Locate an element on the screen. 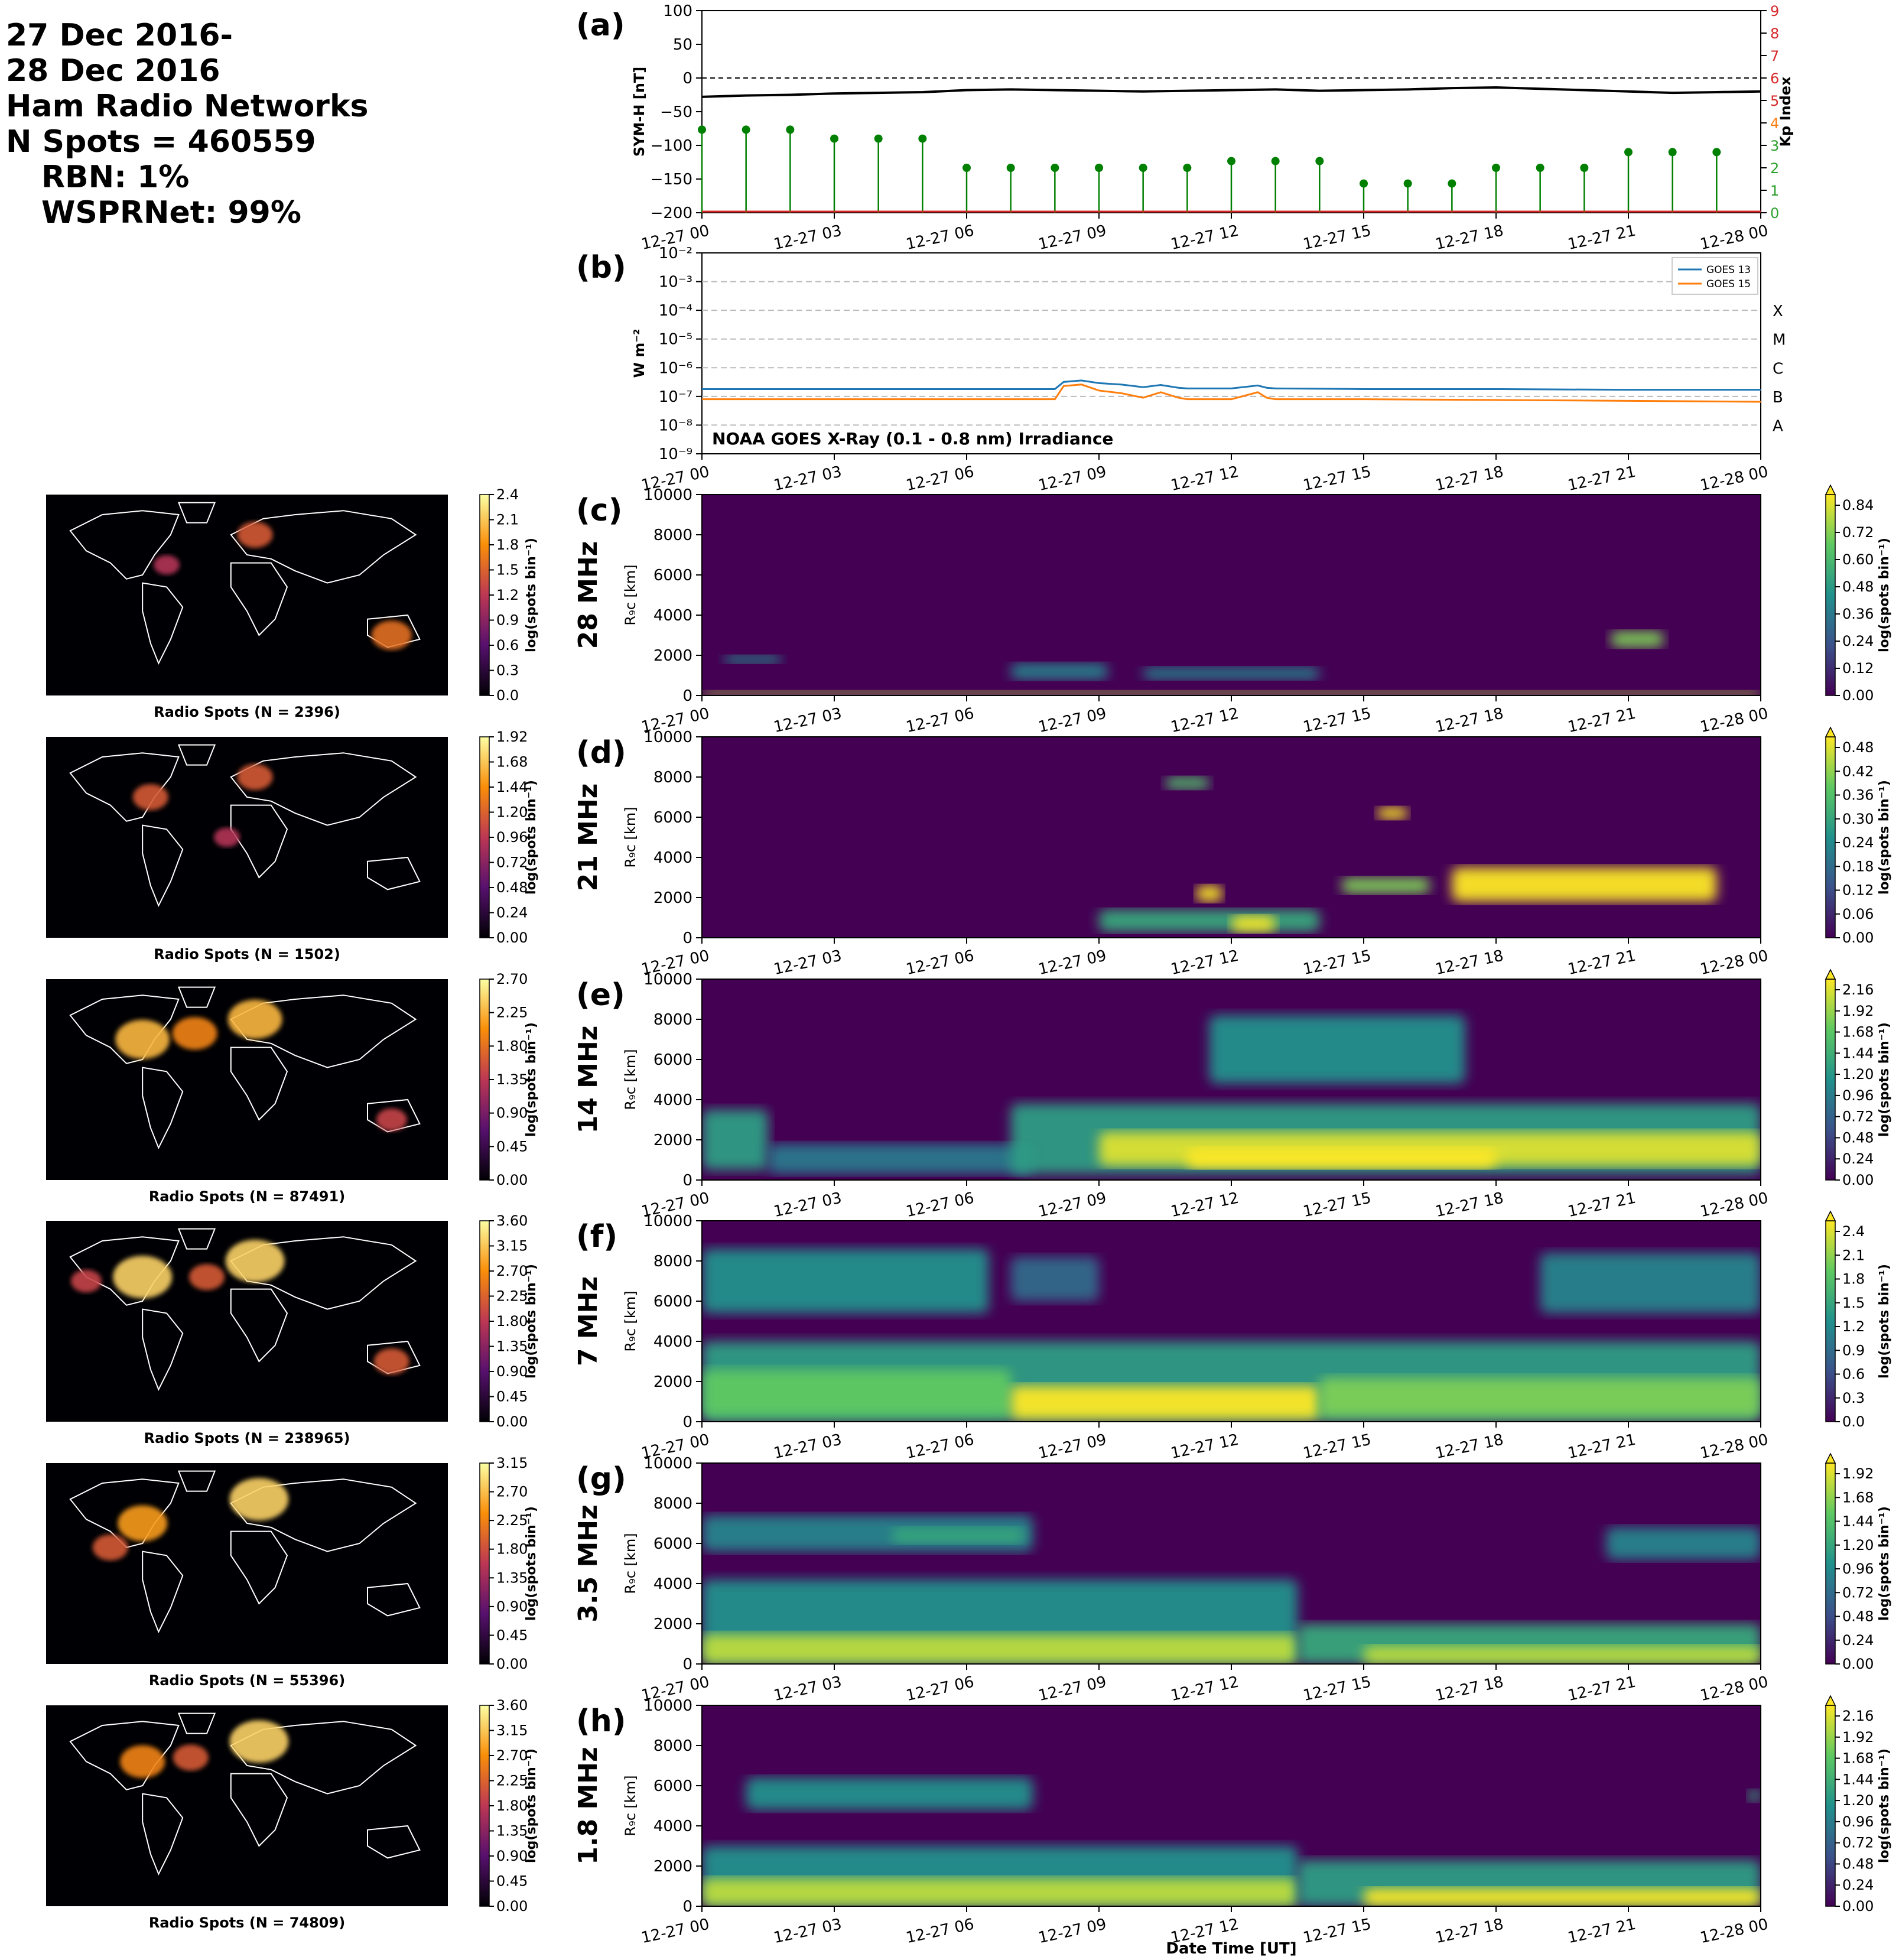 This screenshot has height=1960, width=1899. kp-tick-label: 0 is located at coordinates (1774, 213).